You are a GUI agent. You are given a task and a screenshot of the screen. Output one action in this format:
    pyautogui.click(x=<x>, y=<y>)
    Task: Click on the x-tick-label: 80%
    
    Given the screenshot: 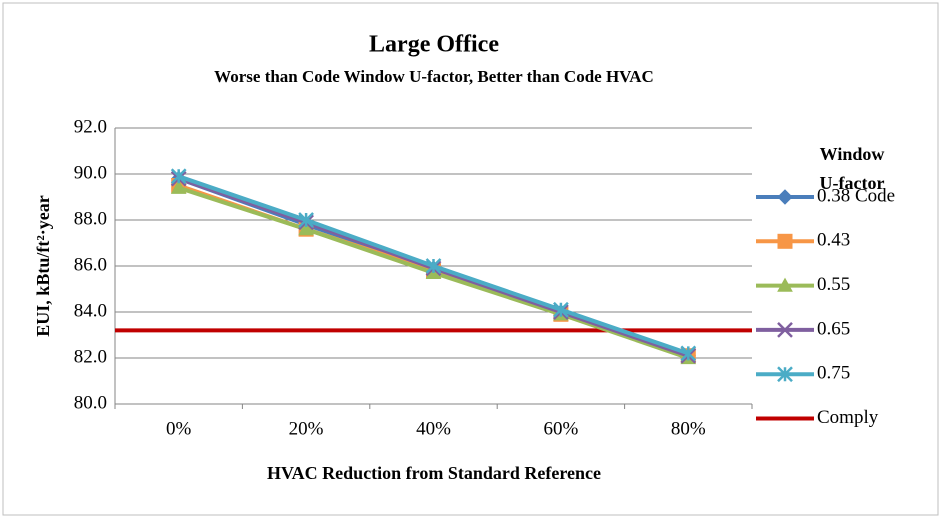 What is the action you would take?
    pyautogui.click(x=688, y=428)
    